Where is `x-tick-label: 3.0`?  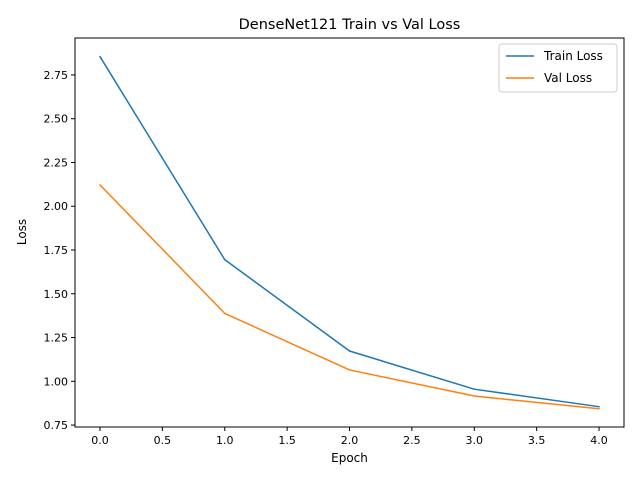
x-tick-label: 3.0 is located at coordinates (475, 440).